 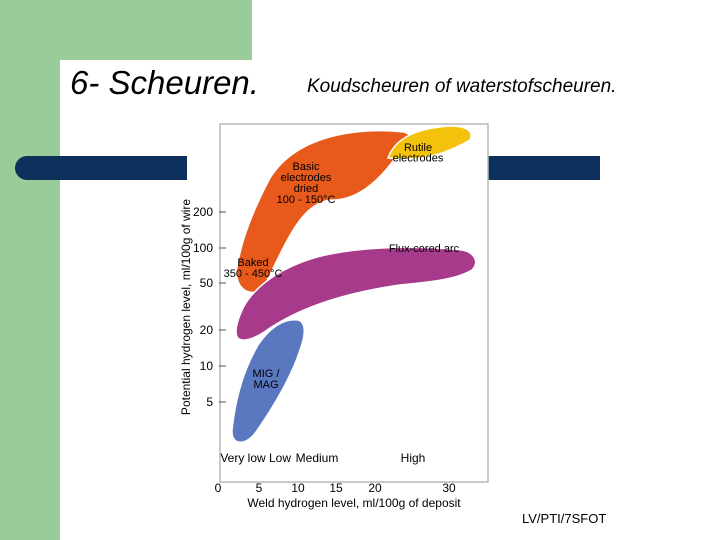 I want to click on x-tick-label: 15, so click(x=336, y=488).